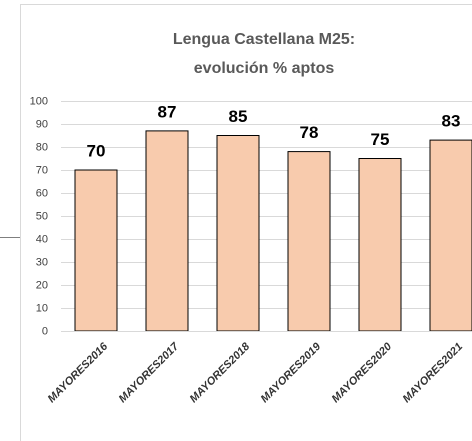  What do you see at coordinates (309, 132) in the screenshot?
I see `data-label: 78` at bounding box center [309, 132].